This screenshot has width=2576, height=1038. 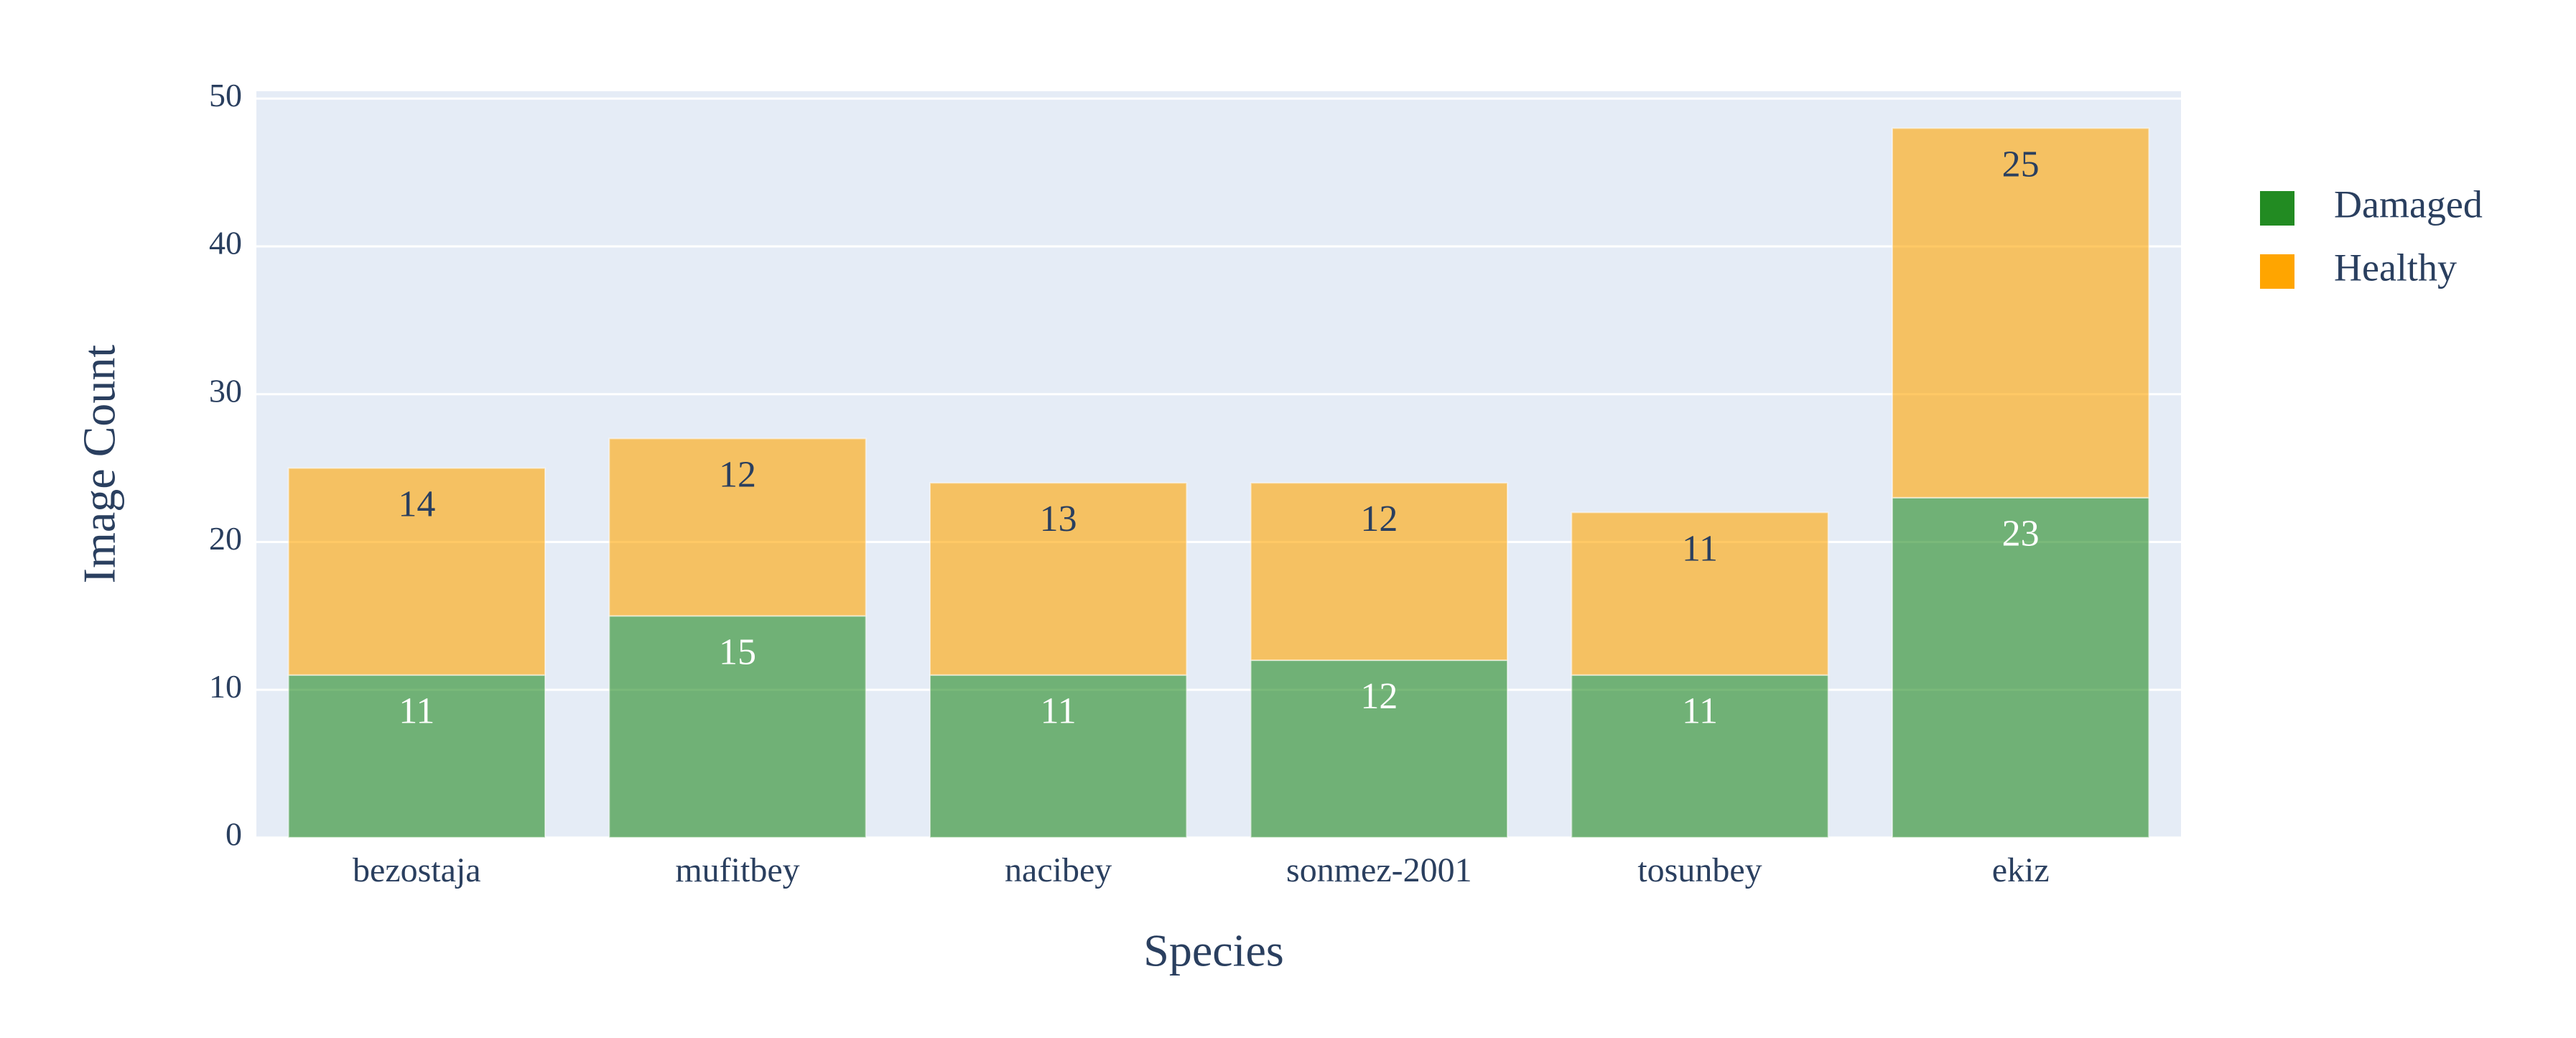 What do you see at coordinates (2021, 164) in the screenshot?
I see `data-label: 25` at bounding box center [2021, 164].